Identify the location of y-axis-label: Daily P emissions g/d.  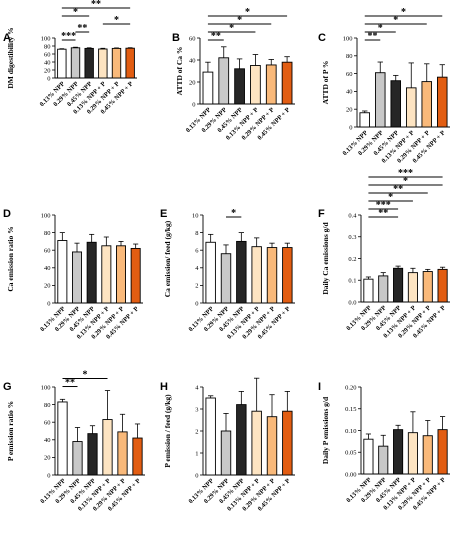
(325, 430).